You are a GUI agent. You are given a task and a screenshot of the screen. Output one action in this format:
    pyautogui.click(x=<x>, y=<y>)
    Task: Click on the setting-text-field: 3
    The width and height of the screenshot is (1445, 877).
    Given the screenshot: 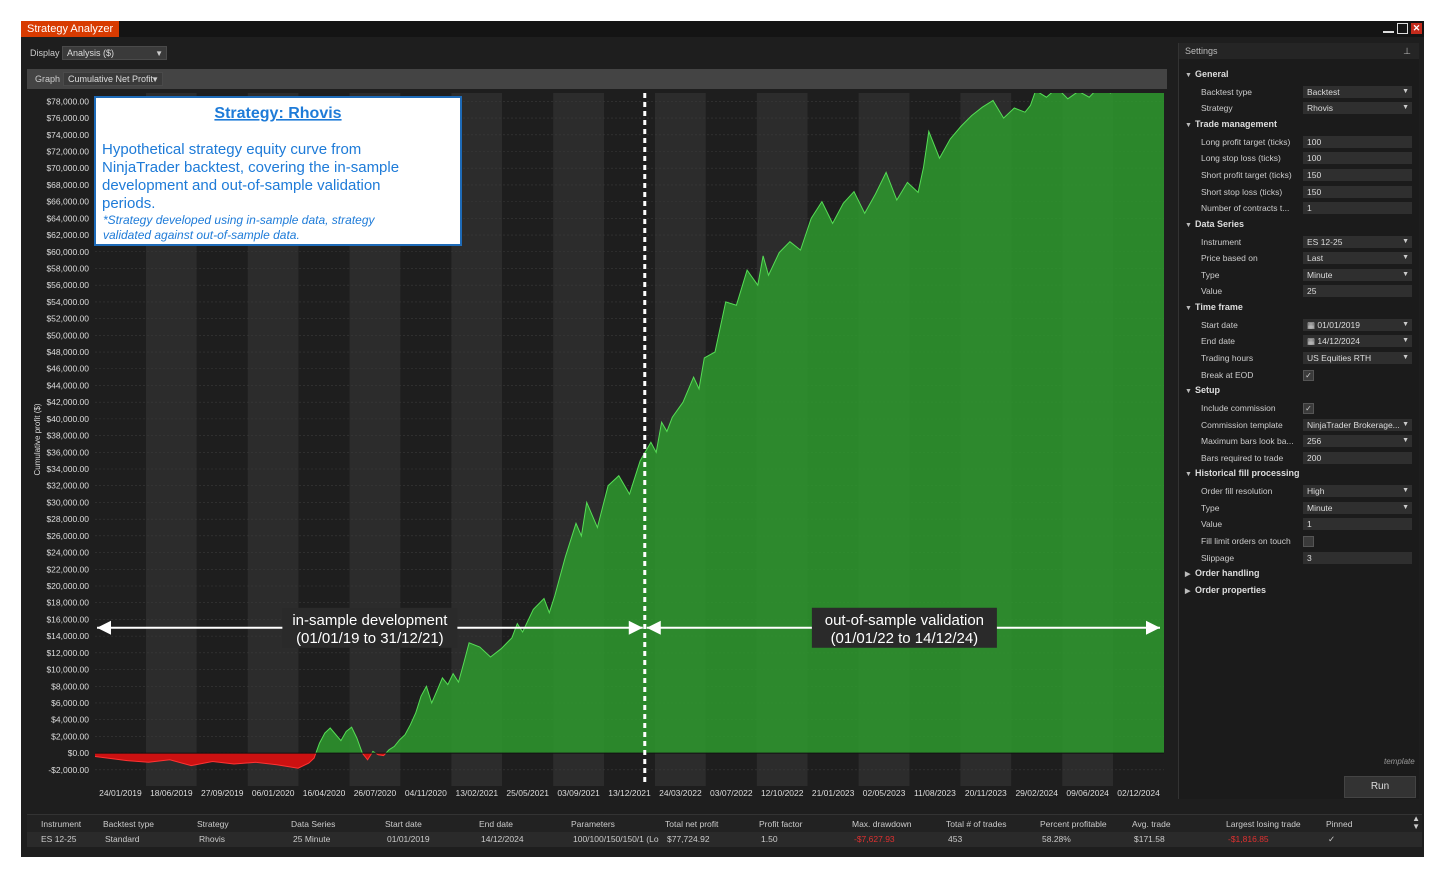 What is the action you would take?
    pyautogui.click(x=1357, y=557)
    